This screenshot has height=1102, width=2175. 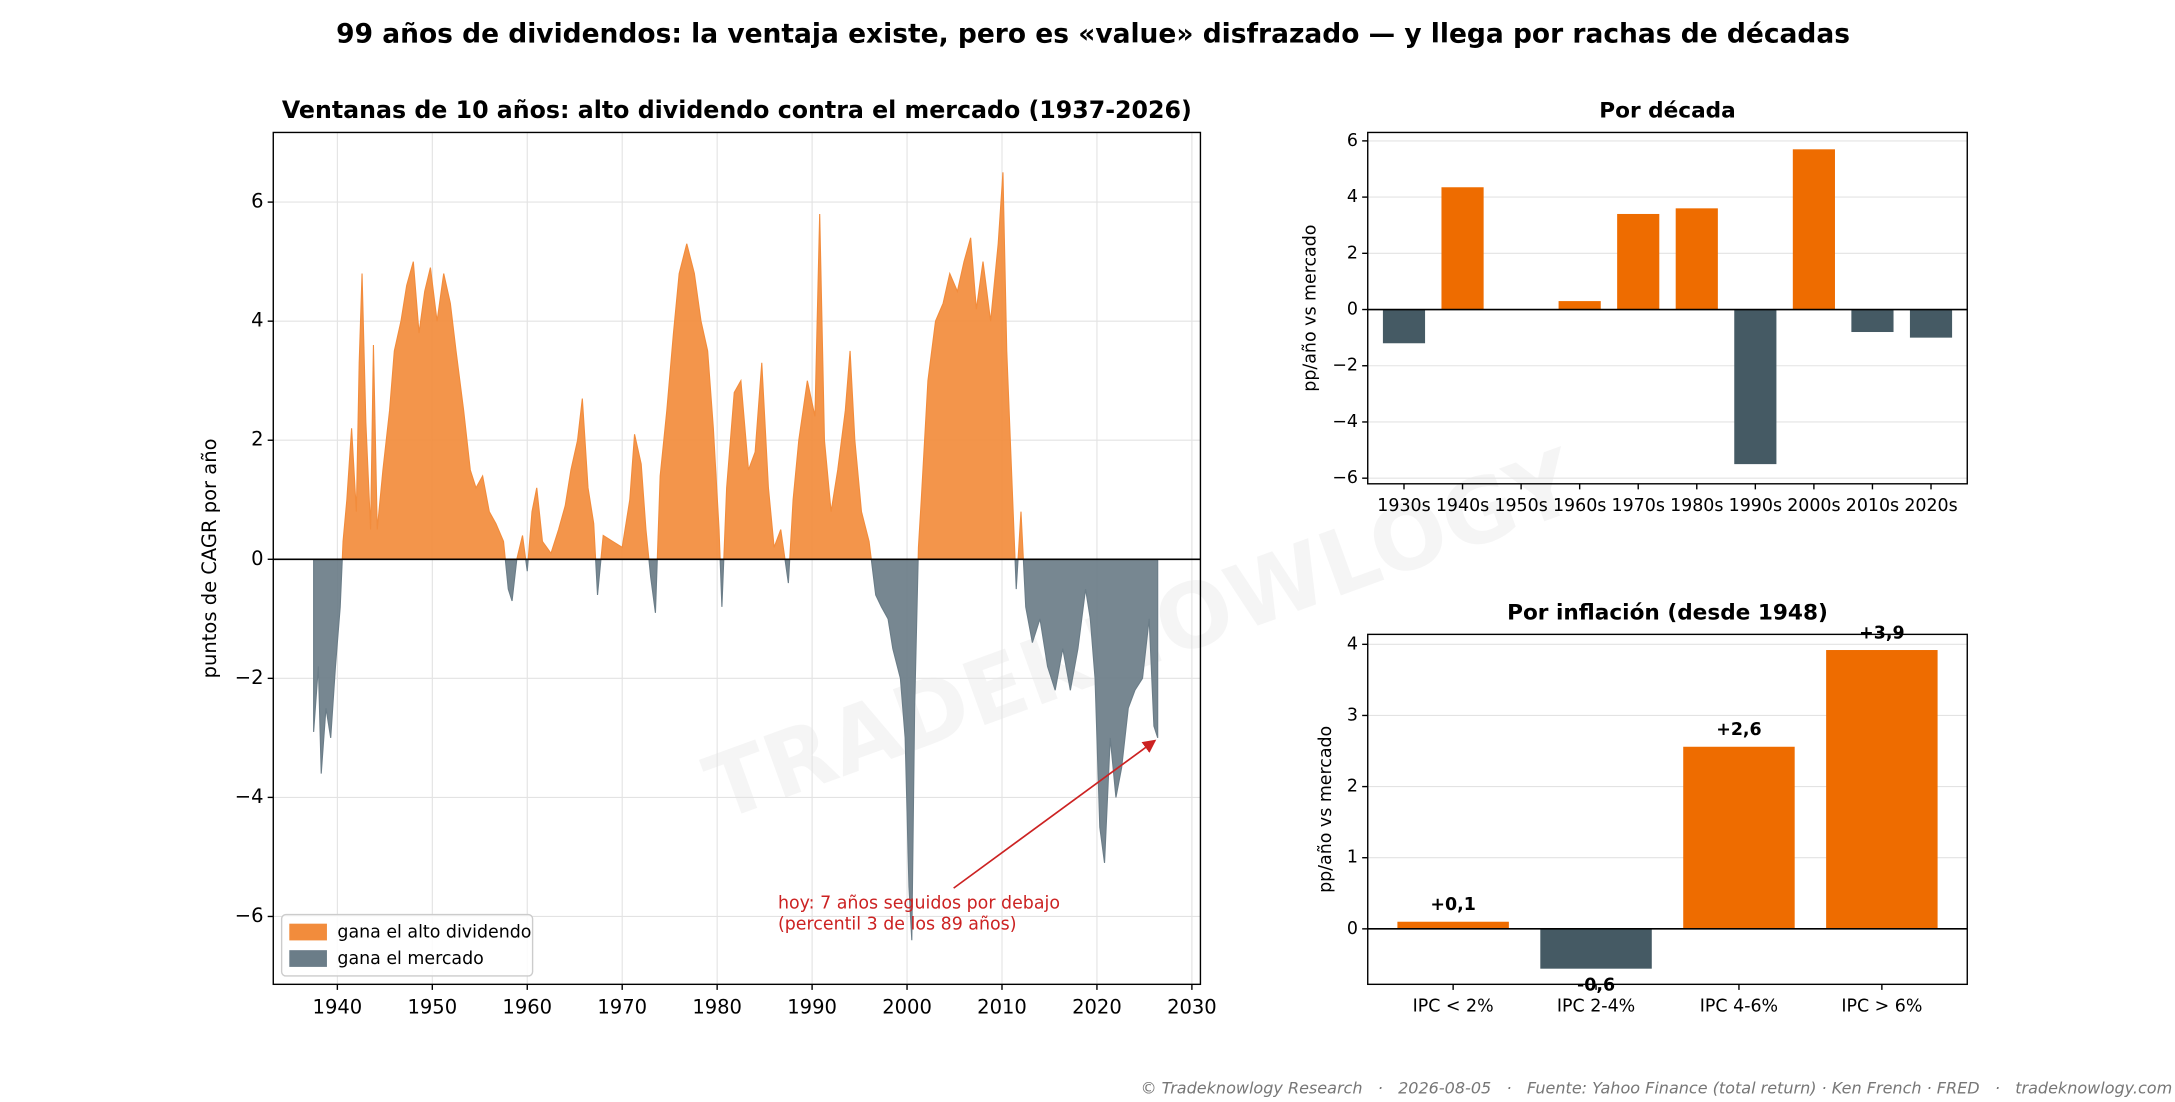 What do you see at coordinates (1638, 506) in the screenshot?
I see `x-tick-label: 1970s` at bounding box center [1638, 506].